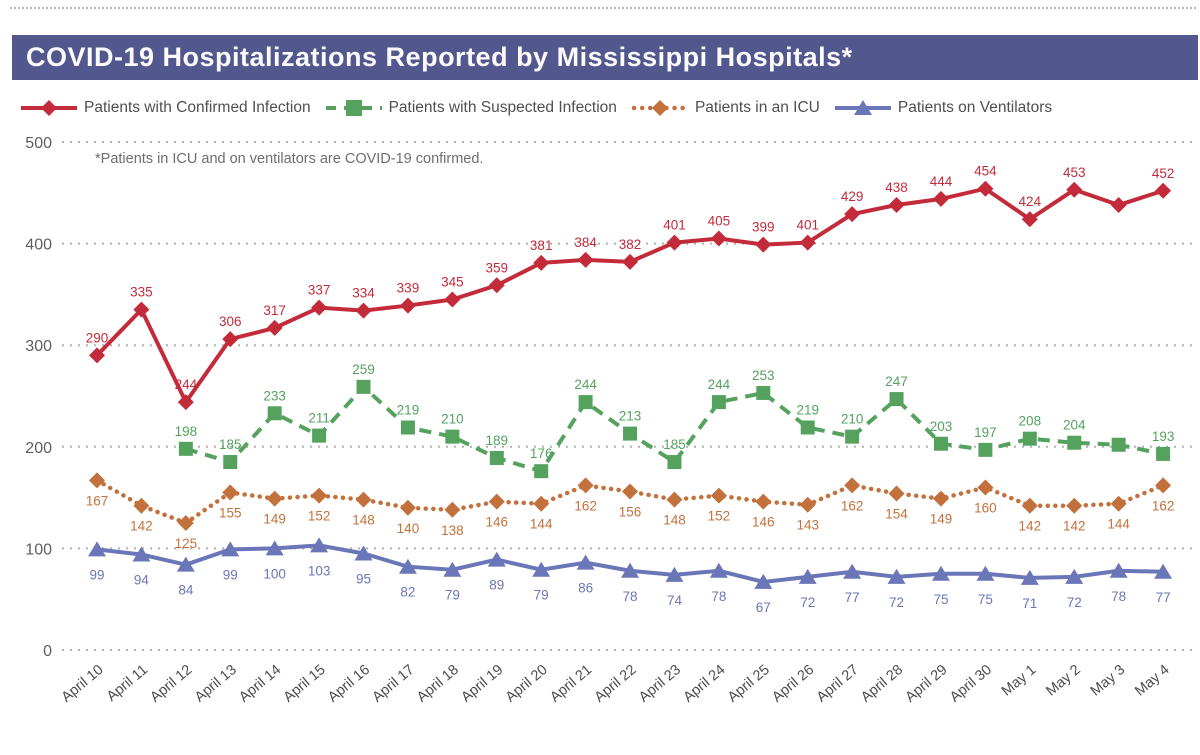 This screenshot has width=1200, height=755. I want to click on svg-text: 99, so click(96, 574).